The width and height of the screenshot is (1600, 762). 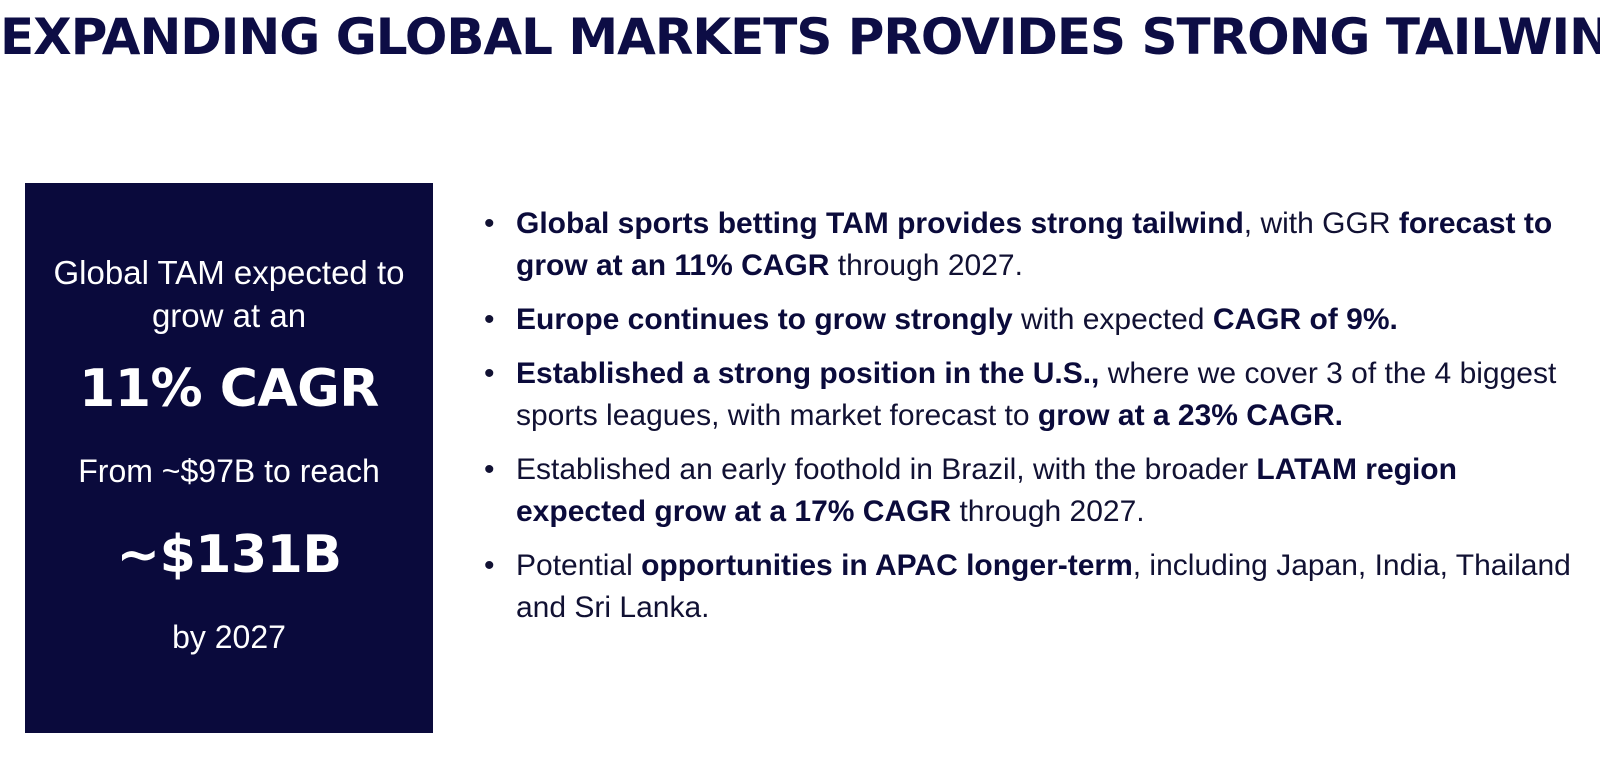 What do you see at coordinates (229, 471) in the screenshot?
I see `from-value-text: From ~$97B to reach` at bounding box center [229, 471].